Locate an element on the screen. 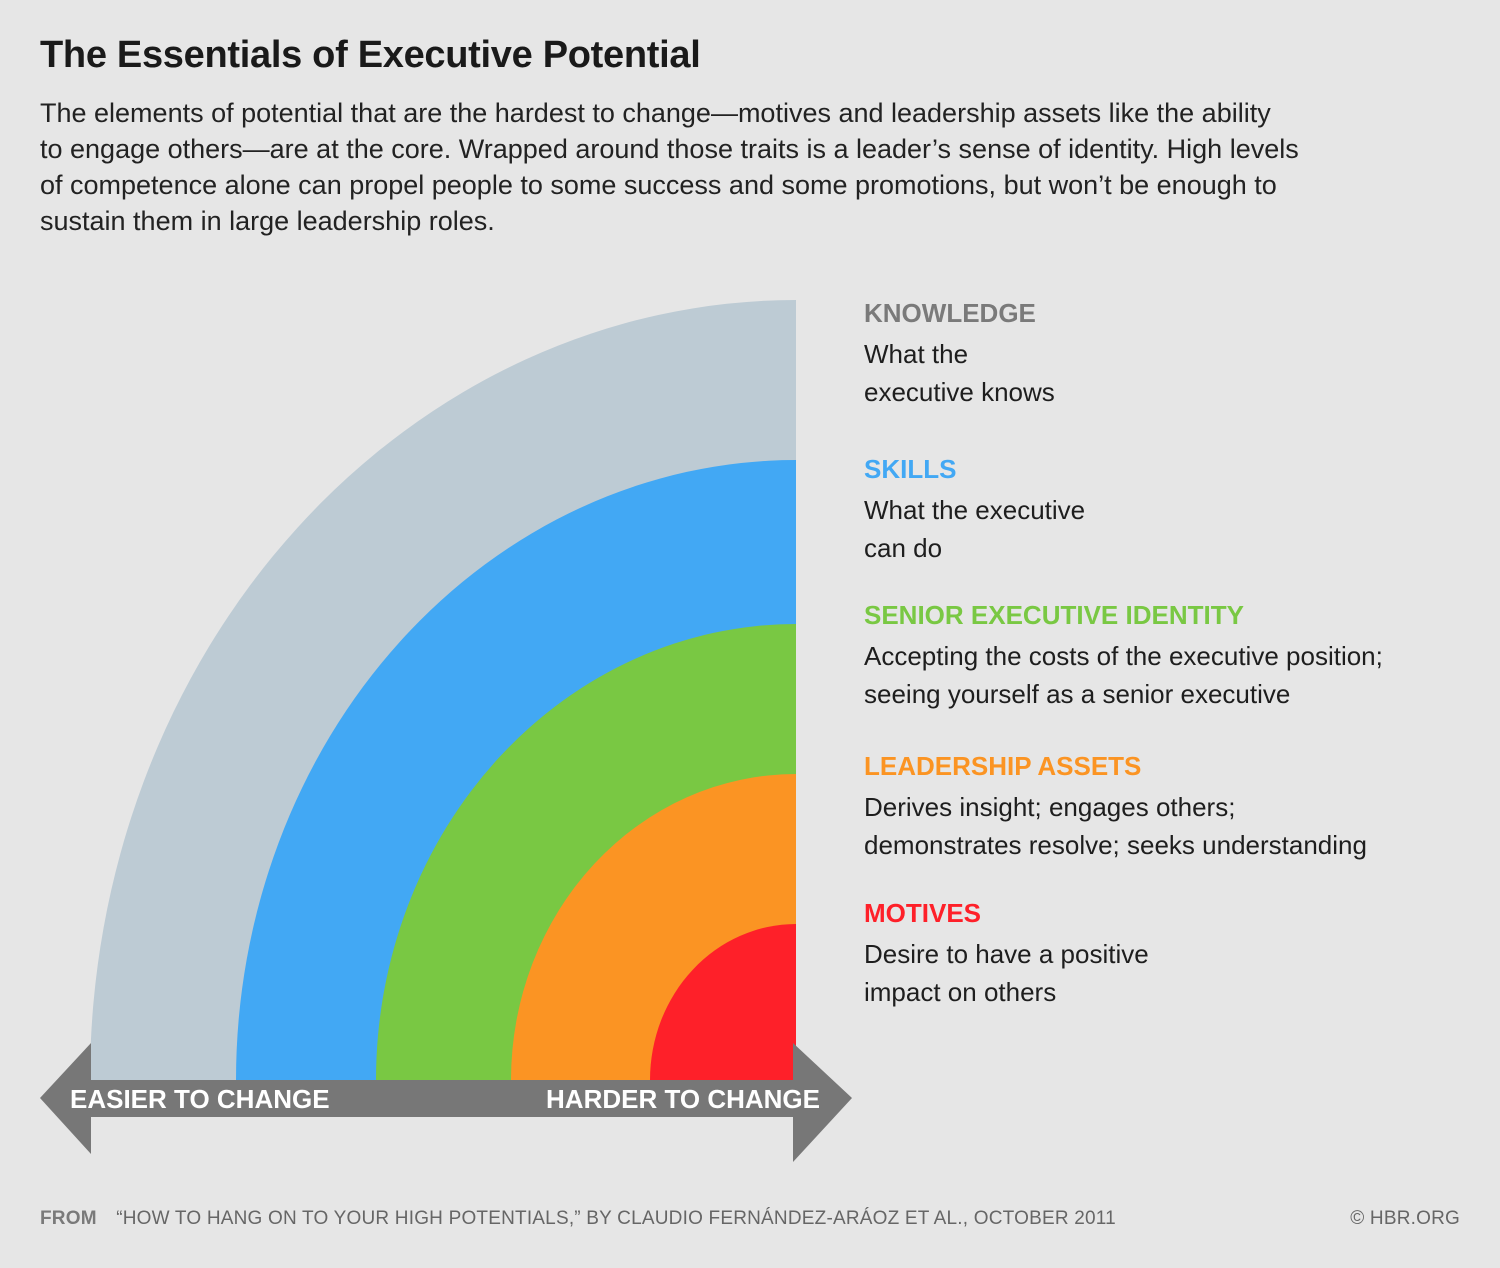 This screenshot has width=1500, height=1268. arrow-left-label: EASIER TO CHANGE is located at coordinates (200, 1099).